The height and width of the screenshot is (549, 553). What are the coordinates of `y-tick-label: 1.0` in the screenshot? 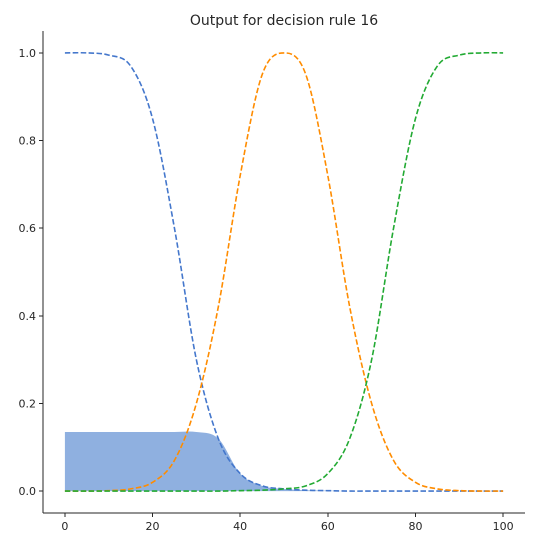 It's located at (28, 53).